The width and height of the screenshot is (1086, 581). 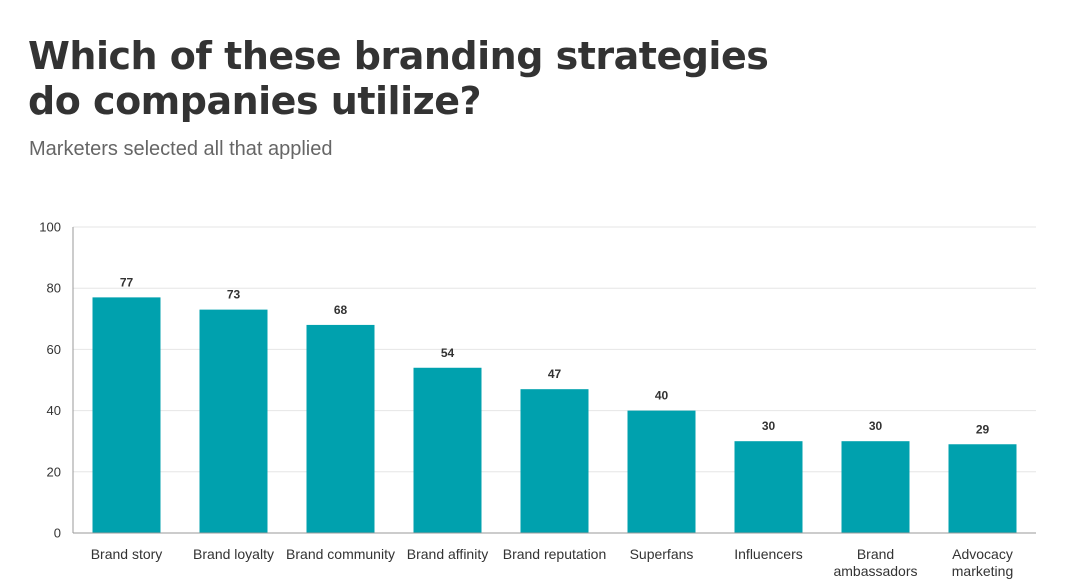 I want to click on x-category-label: Brand community, so click(x=340, y=554).